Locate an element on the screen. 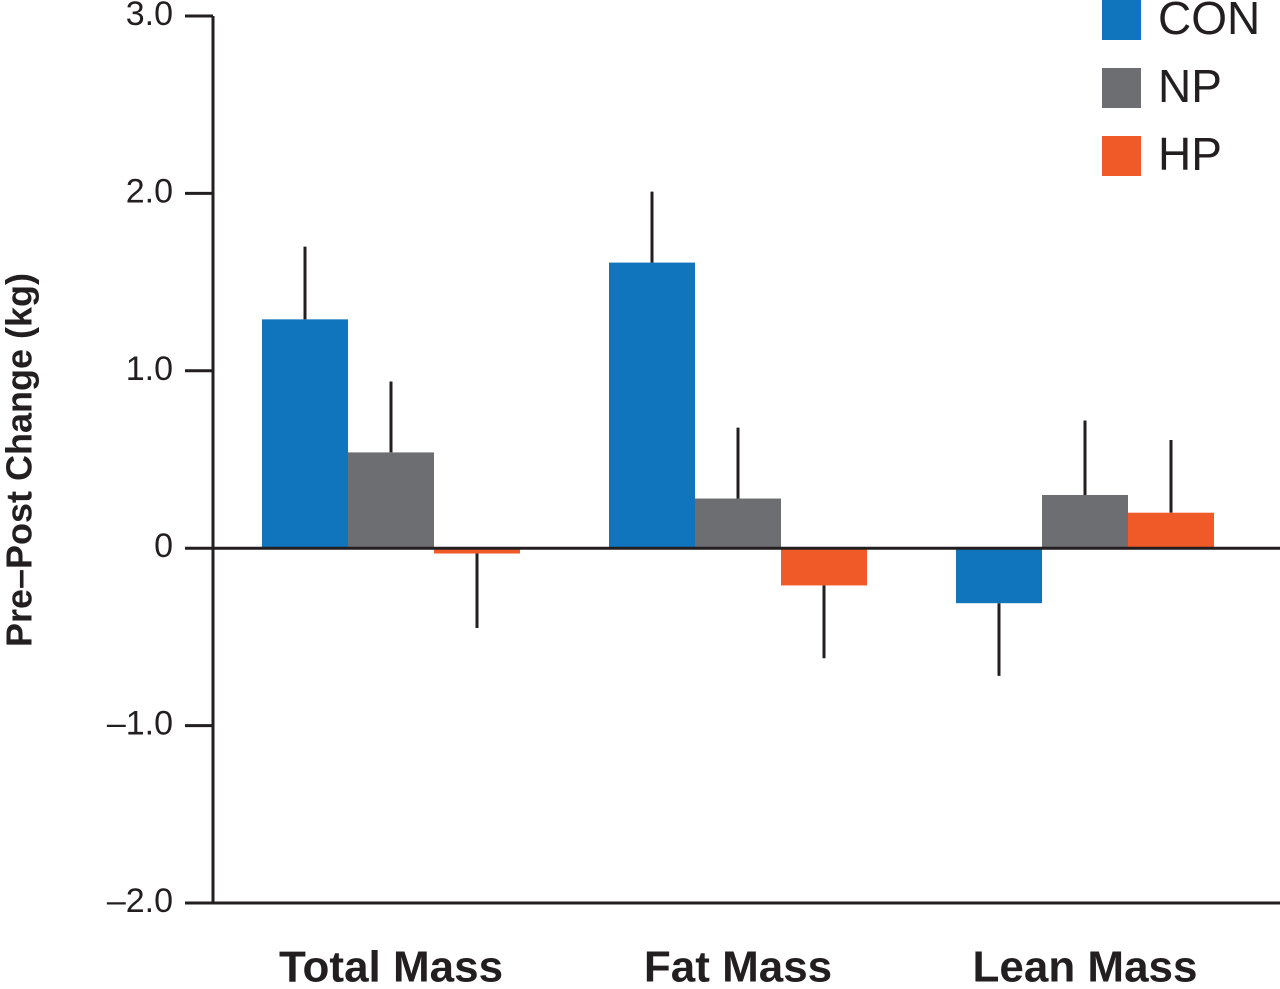 The image size is (1280, 989). legend-label: CON is located at coordinates (1209, 22).